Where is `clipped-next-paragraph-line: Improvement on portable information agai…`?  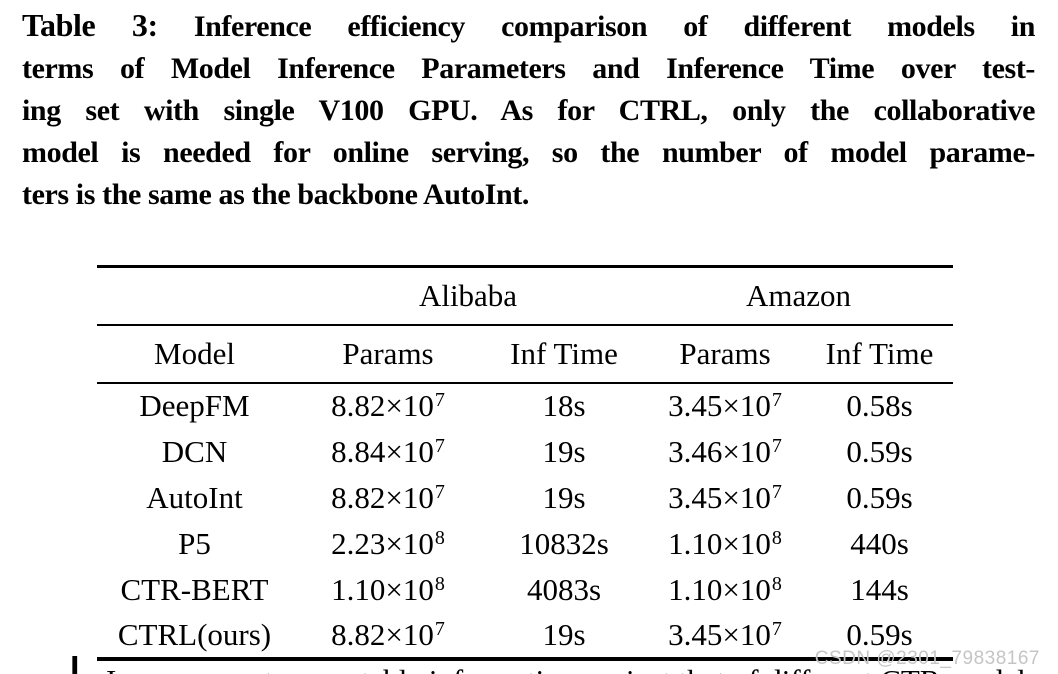
clipped-next-paragraph-line: Improvement on portable information agai… is located at coordinates (566, 669).